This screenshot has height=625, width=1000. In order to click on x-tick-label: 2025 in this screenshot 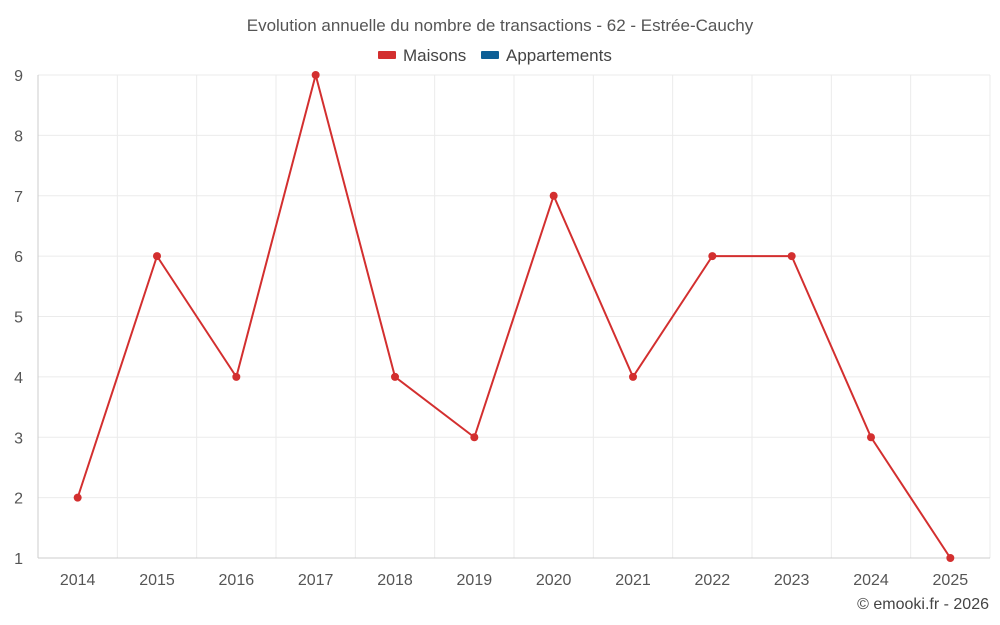, I will do `click(951, 580)`.